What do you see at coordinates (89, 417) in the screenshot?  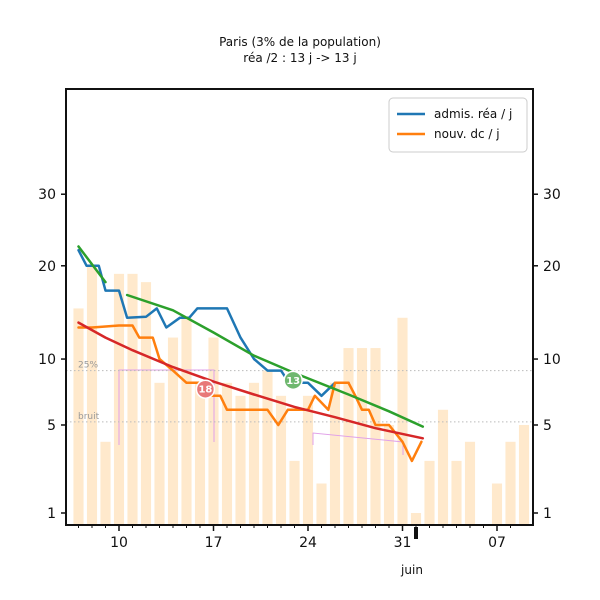 I see `reference-line-label: bruit` at bounding box center [89, 417].